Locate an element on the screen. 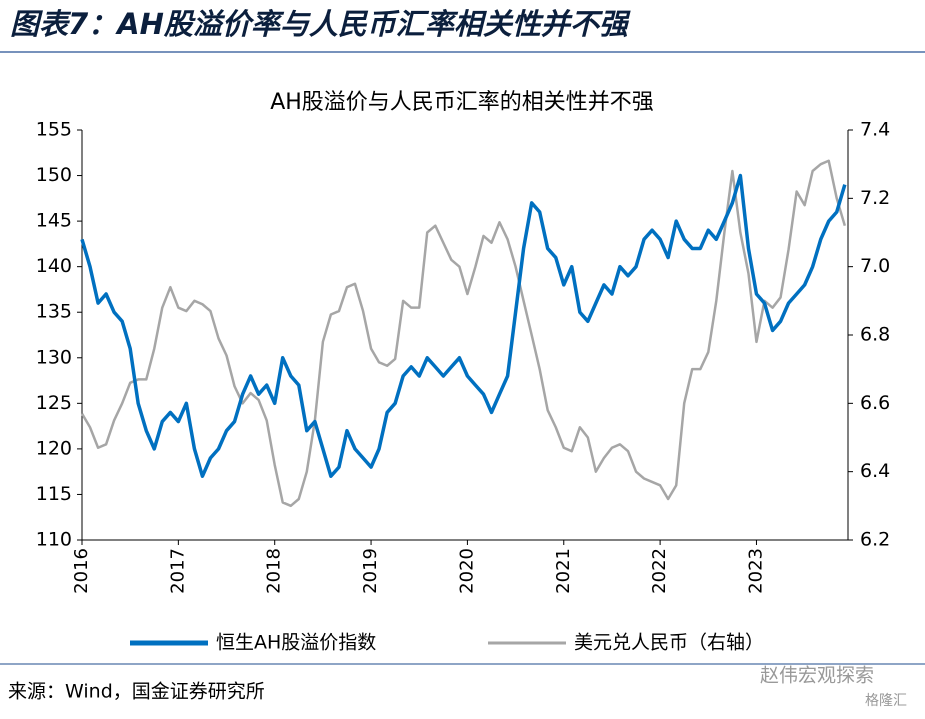 This screenshot has width=925, height=719. x-tick-label: 2019 is located at coordinates (370, 571).